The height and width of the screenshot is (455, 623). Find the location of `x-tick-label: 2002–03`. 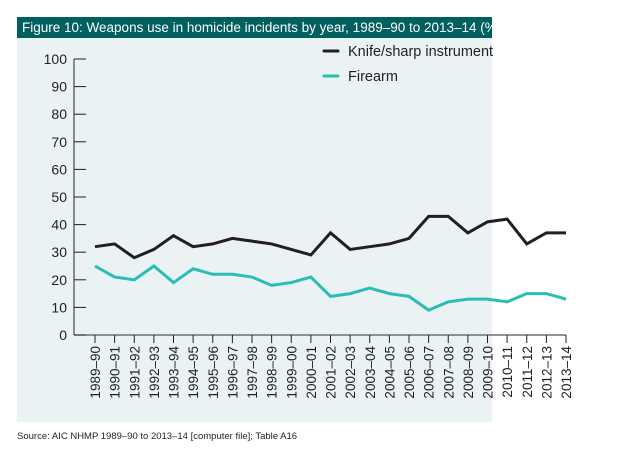

x-tick-label: 2002–03 is located at coordinates (350, 372).